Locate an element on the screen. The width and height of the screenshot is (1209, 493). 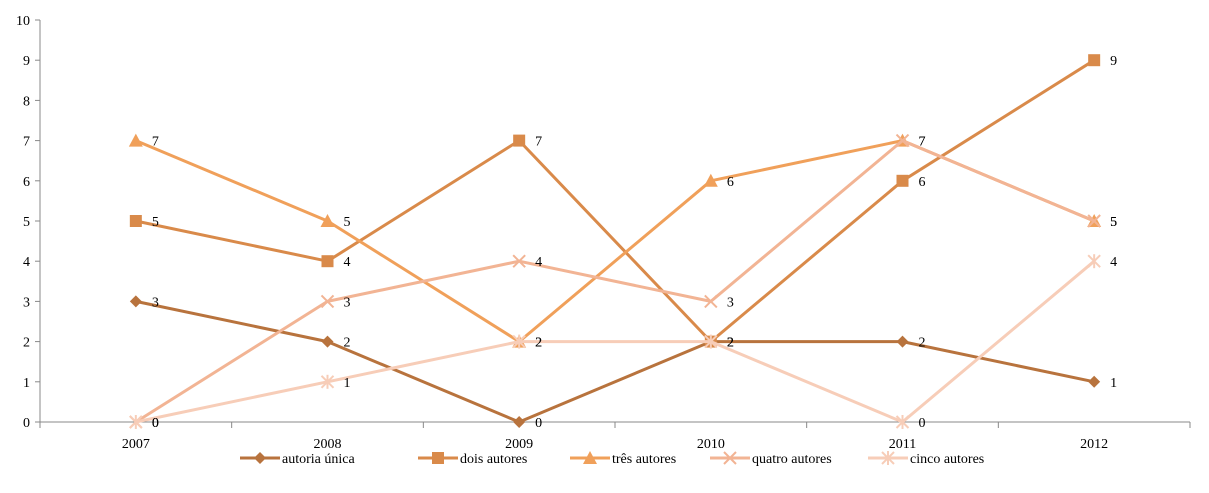
y-tick-label: 5 is located at coordinates (26, 222).